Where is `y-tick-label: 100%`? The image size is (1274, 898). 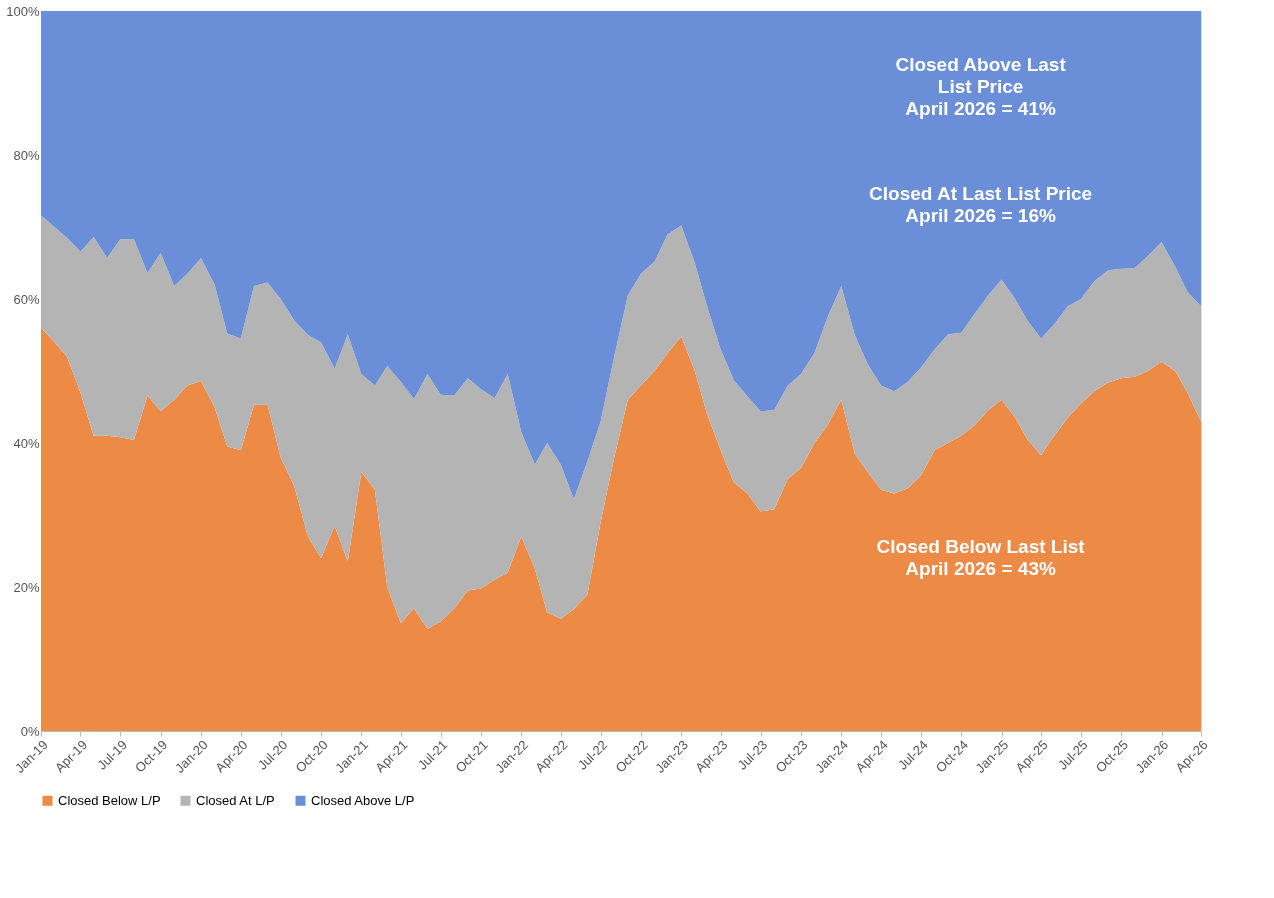 y-tick-label: 100% is located at coordinates (23, 11).